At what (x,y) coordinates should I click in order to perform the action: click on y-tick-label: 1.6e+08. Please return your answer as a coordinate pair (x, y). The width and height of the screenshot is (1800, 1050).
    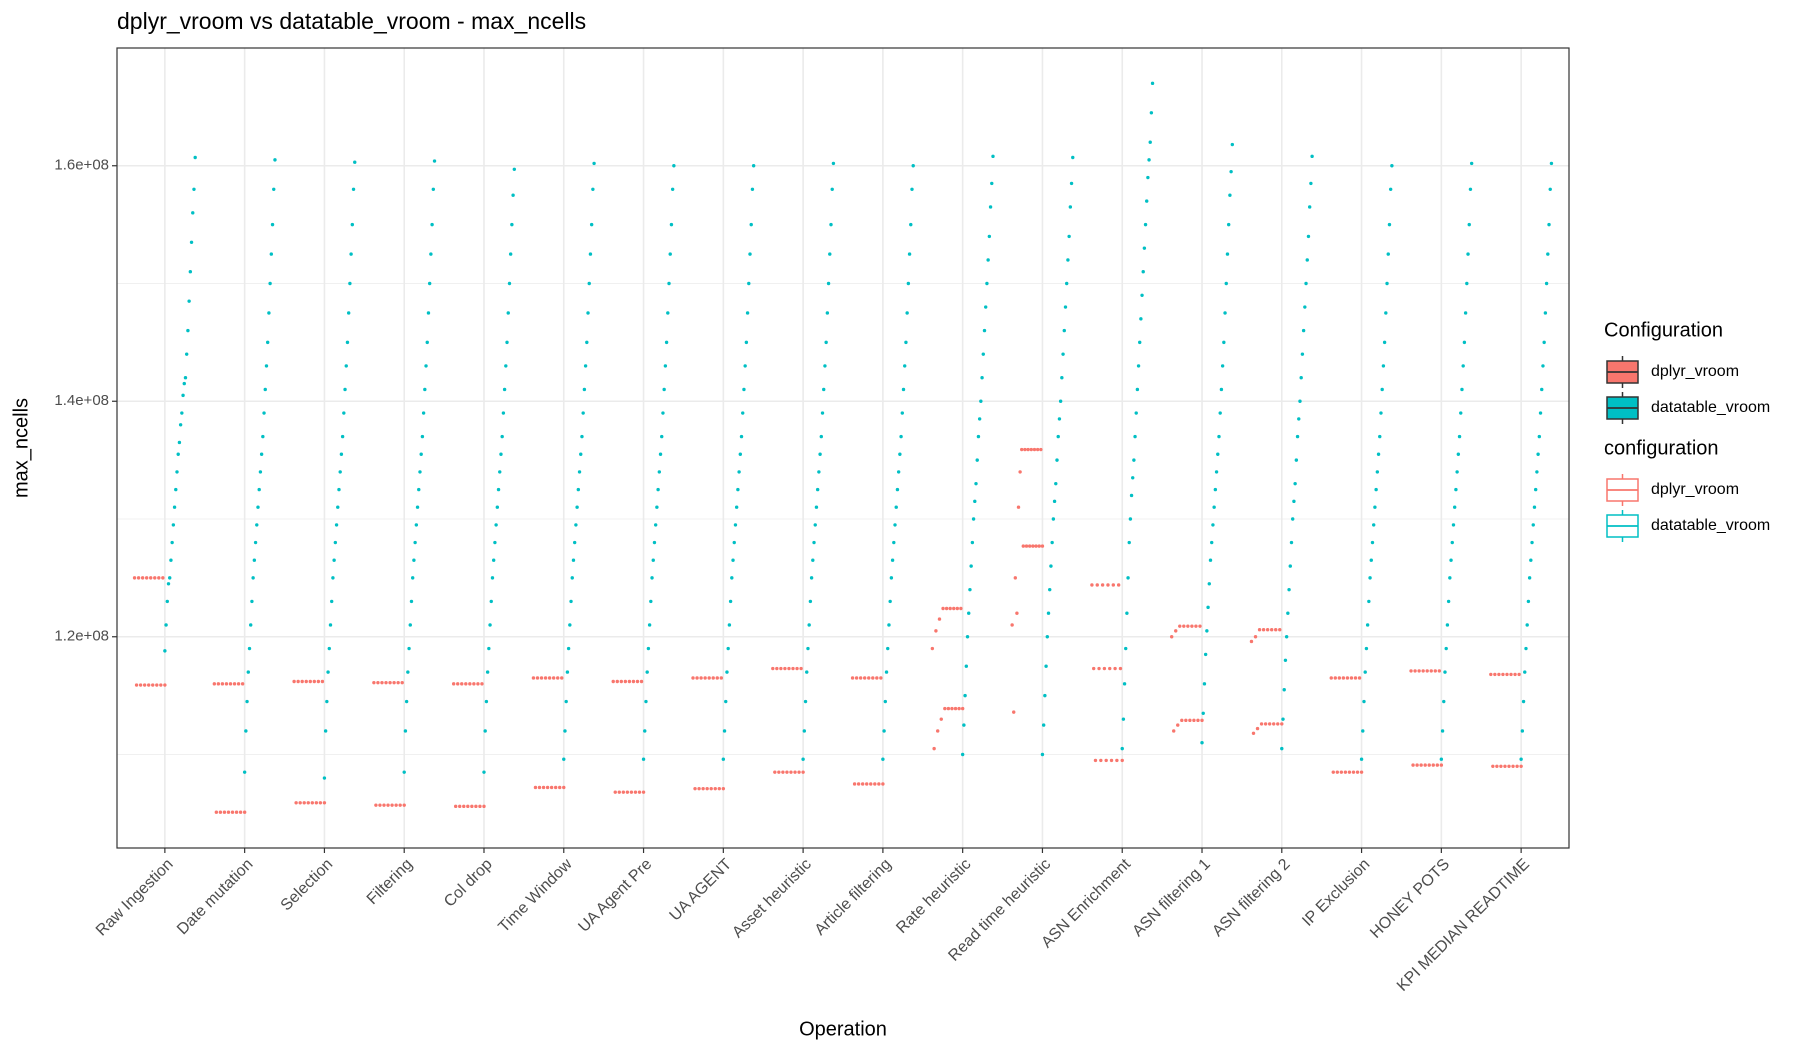
    Looking at the image, I should click on (81, 165).